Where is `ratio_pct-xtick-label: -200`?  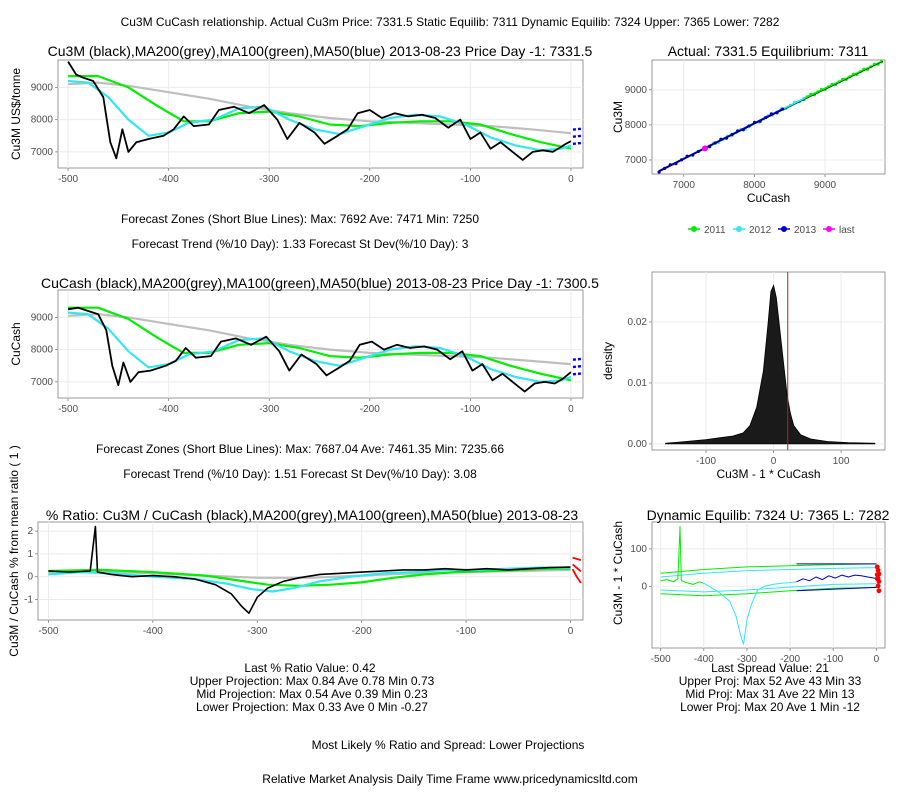 ratio_pct-xtick-label: -200 is located at coordinates (362, 631).